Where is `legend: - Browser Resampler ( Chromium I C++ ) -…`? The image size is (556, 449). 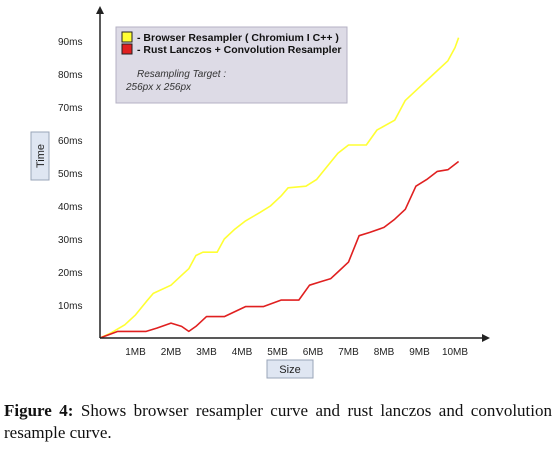
legend: - Browser Resampler ( Chromium I C++ ) -… is located at coordinates (231, 65).